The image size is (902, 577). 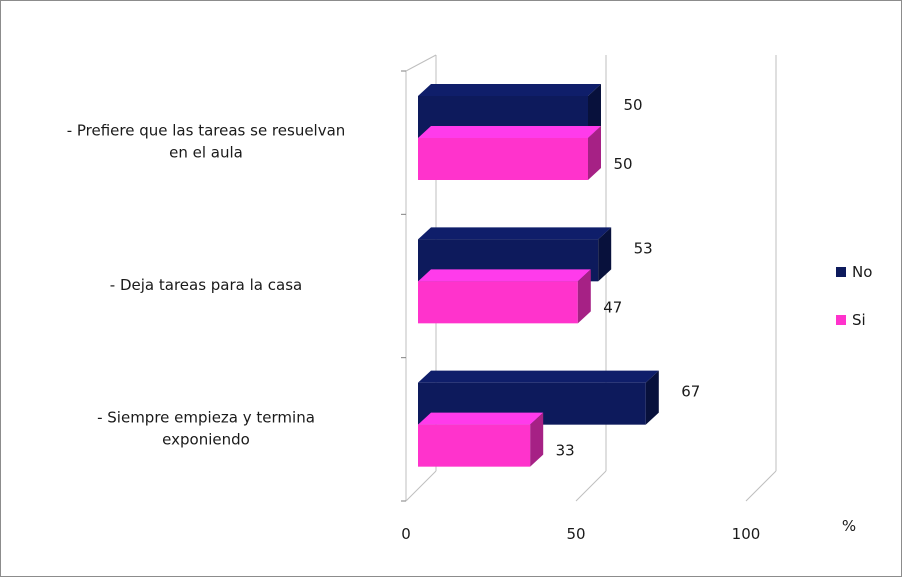 I want to click on category-label-line: - Deja tareas para la casa, so click(x=206, y=285).